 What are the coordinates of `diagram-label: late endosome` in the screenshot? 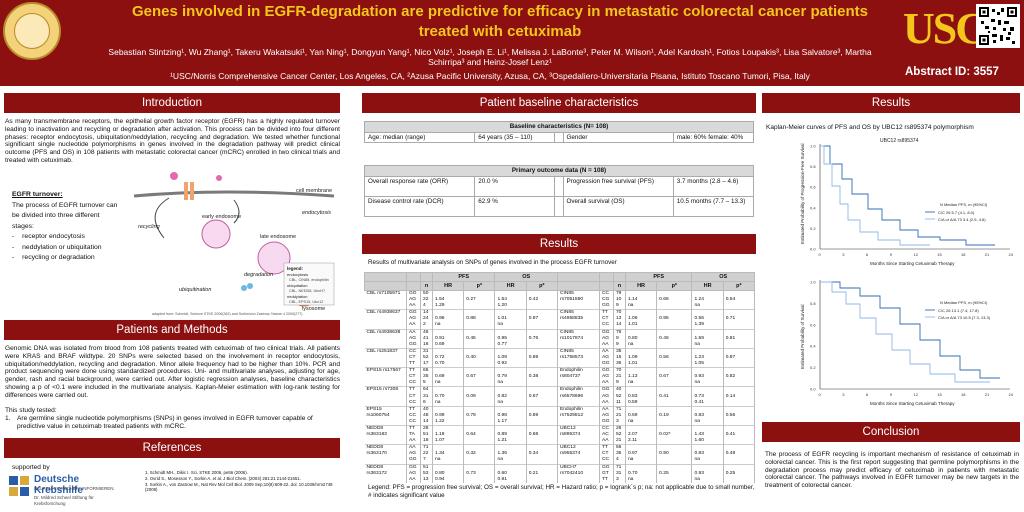 It's located at (278, 237).